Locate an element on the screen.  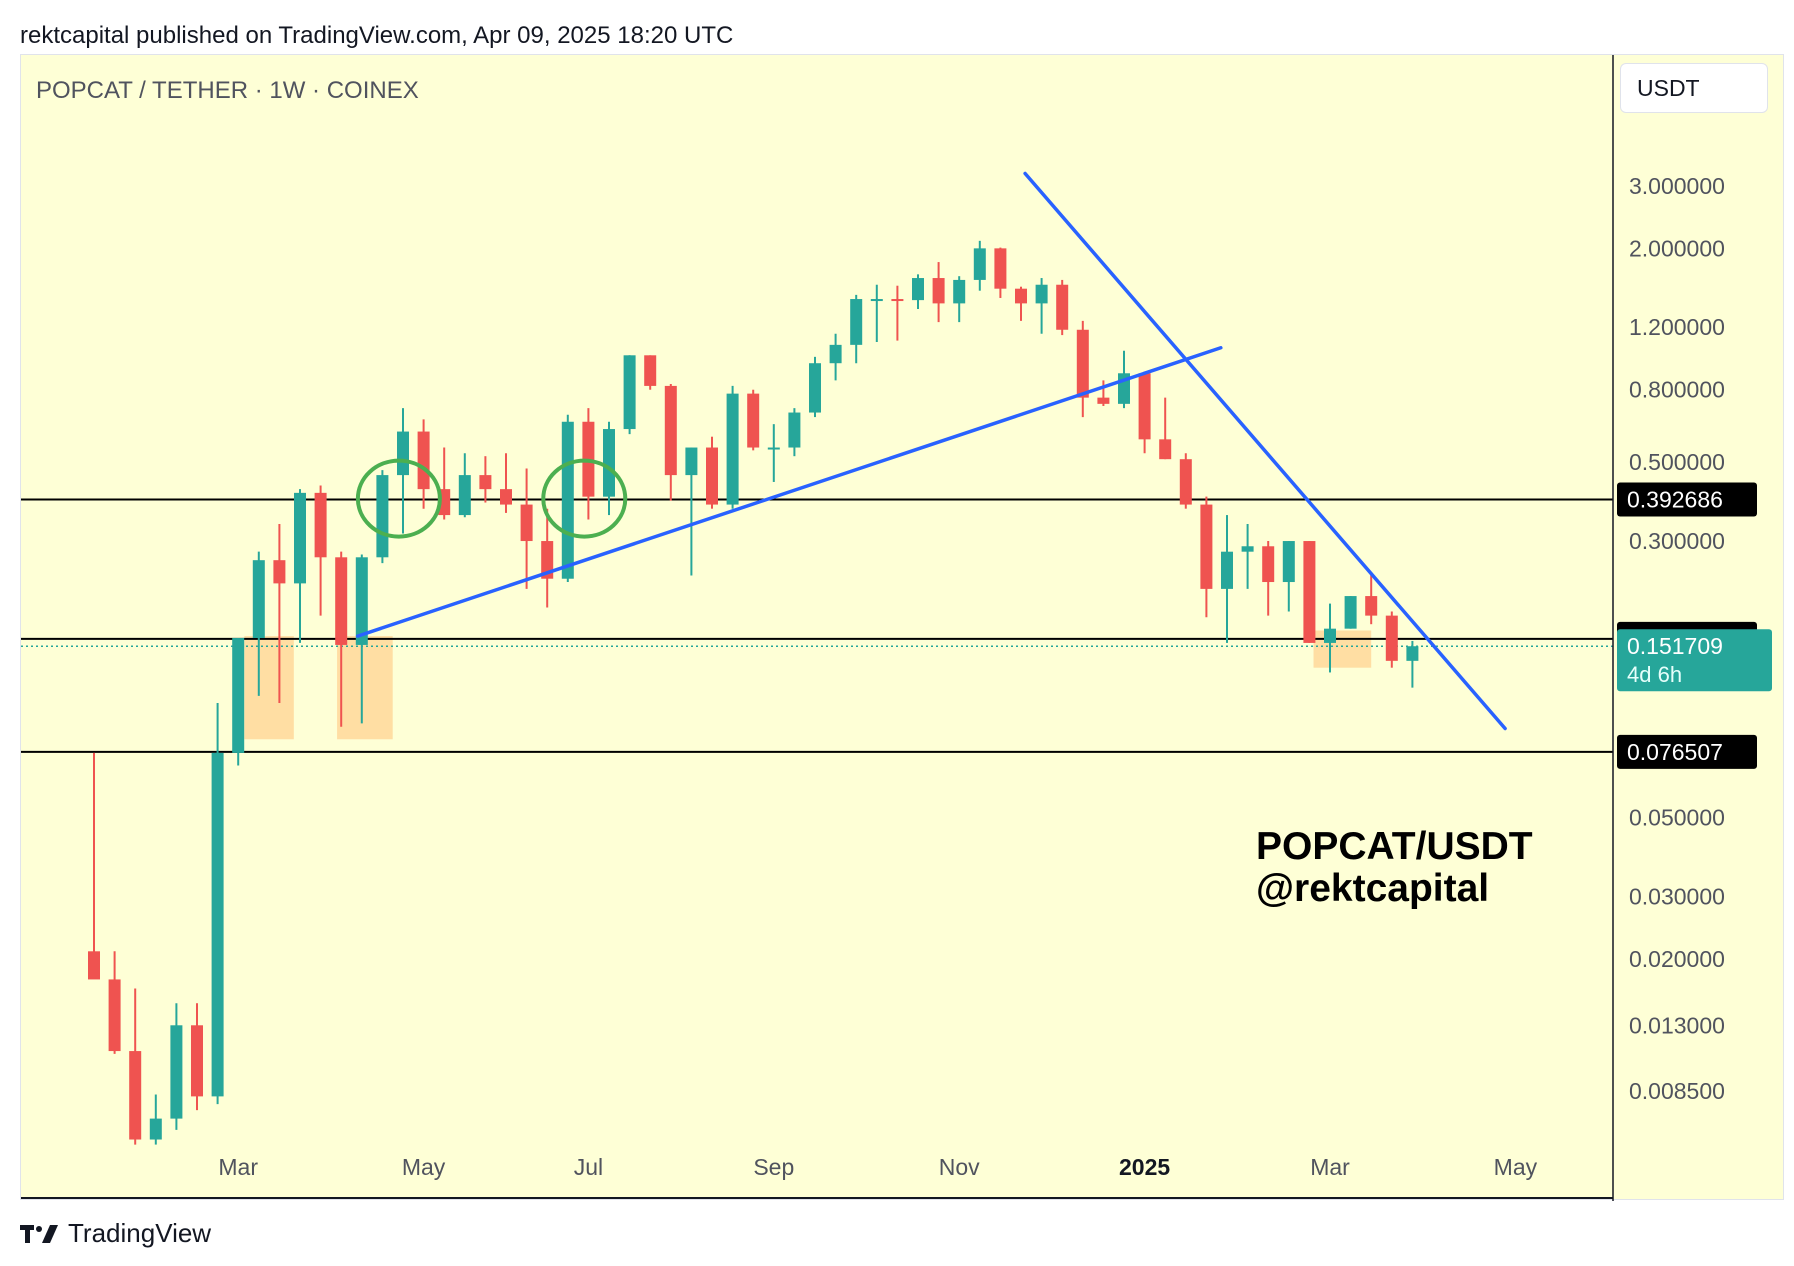
currency-selector: USDT is located at coordinates (1694, 88).